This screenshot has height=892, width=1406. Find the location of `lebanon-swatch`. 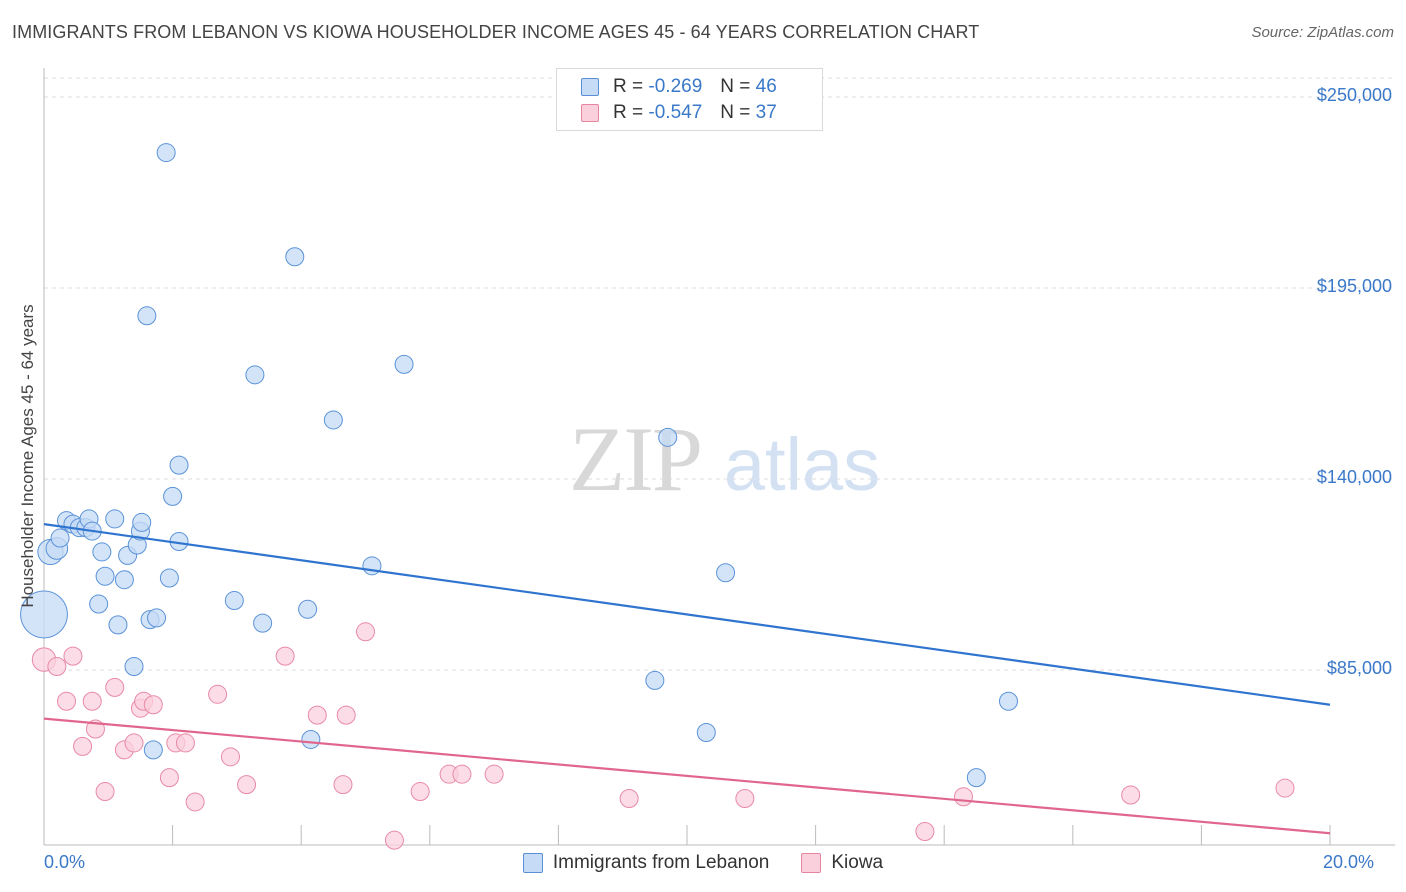

lebanon-swatch is located at coordinates (590, 87).